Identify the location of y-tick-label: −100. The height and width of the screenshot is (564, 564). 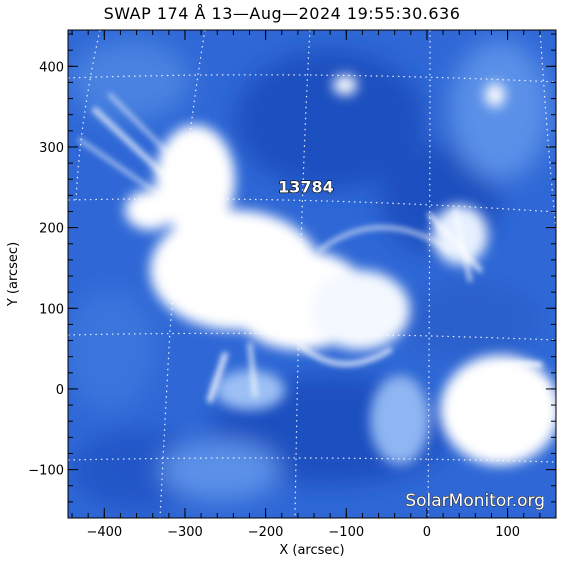
(46, 471).